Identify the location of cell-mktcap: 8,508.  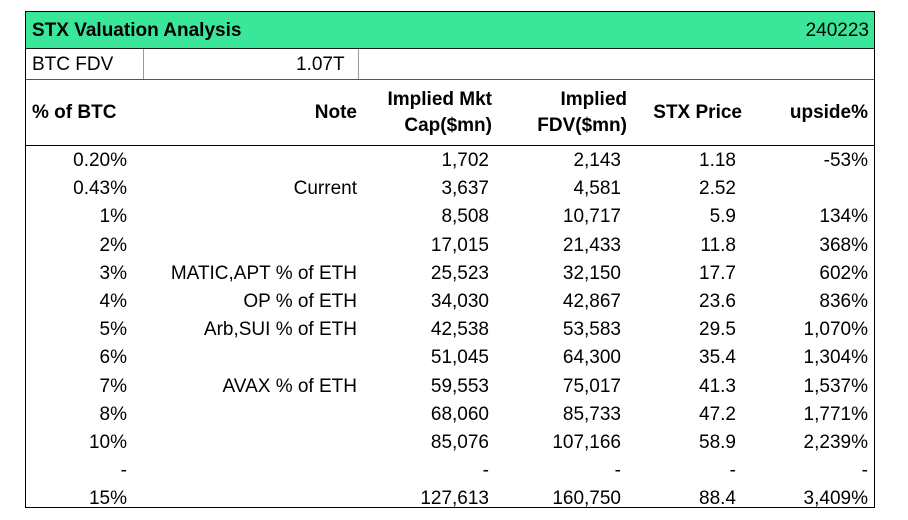
(465, 217).